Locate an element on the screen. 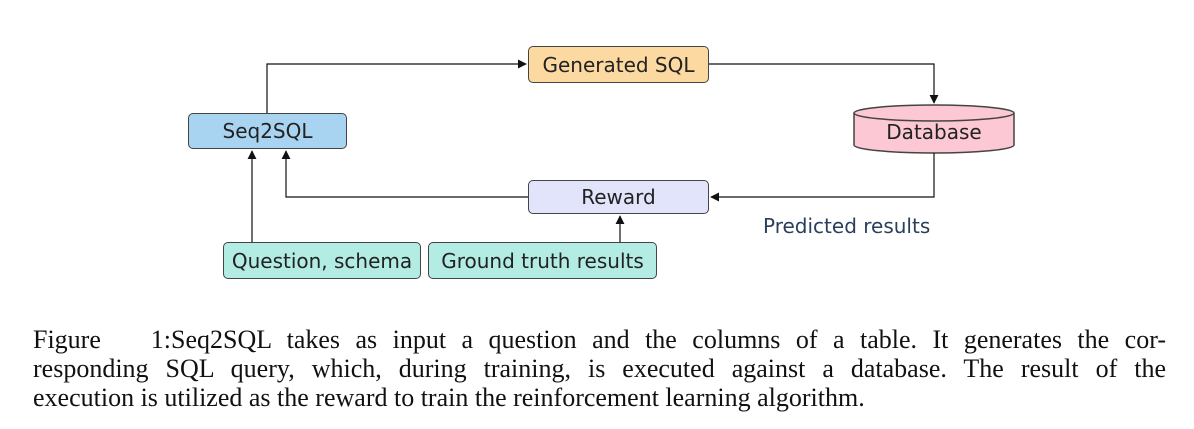 Image resolution: width=1194 pixels, height=429 pixels. generated-sql-node: Generated SQL is located at coordinates (618, 64).